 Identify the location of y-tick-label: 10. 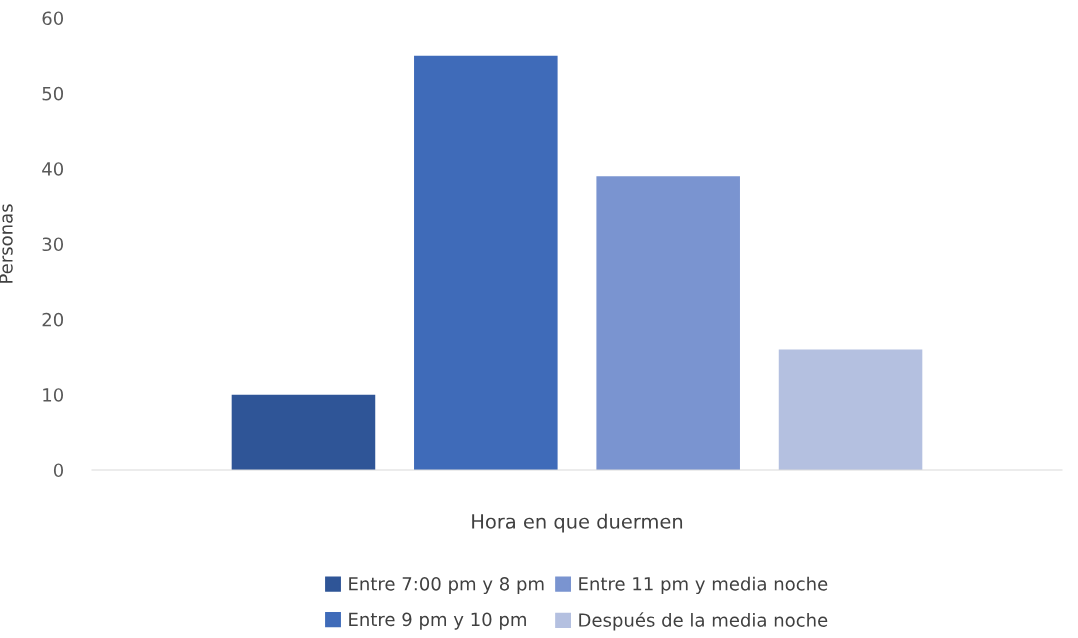
(53, 395).